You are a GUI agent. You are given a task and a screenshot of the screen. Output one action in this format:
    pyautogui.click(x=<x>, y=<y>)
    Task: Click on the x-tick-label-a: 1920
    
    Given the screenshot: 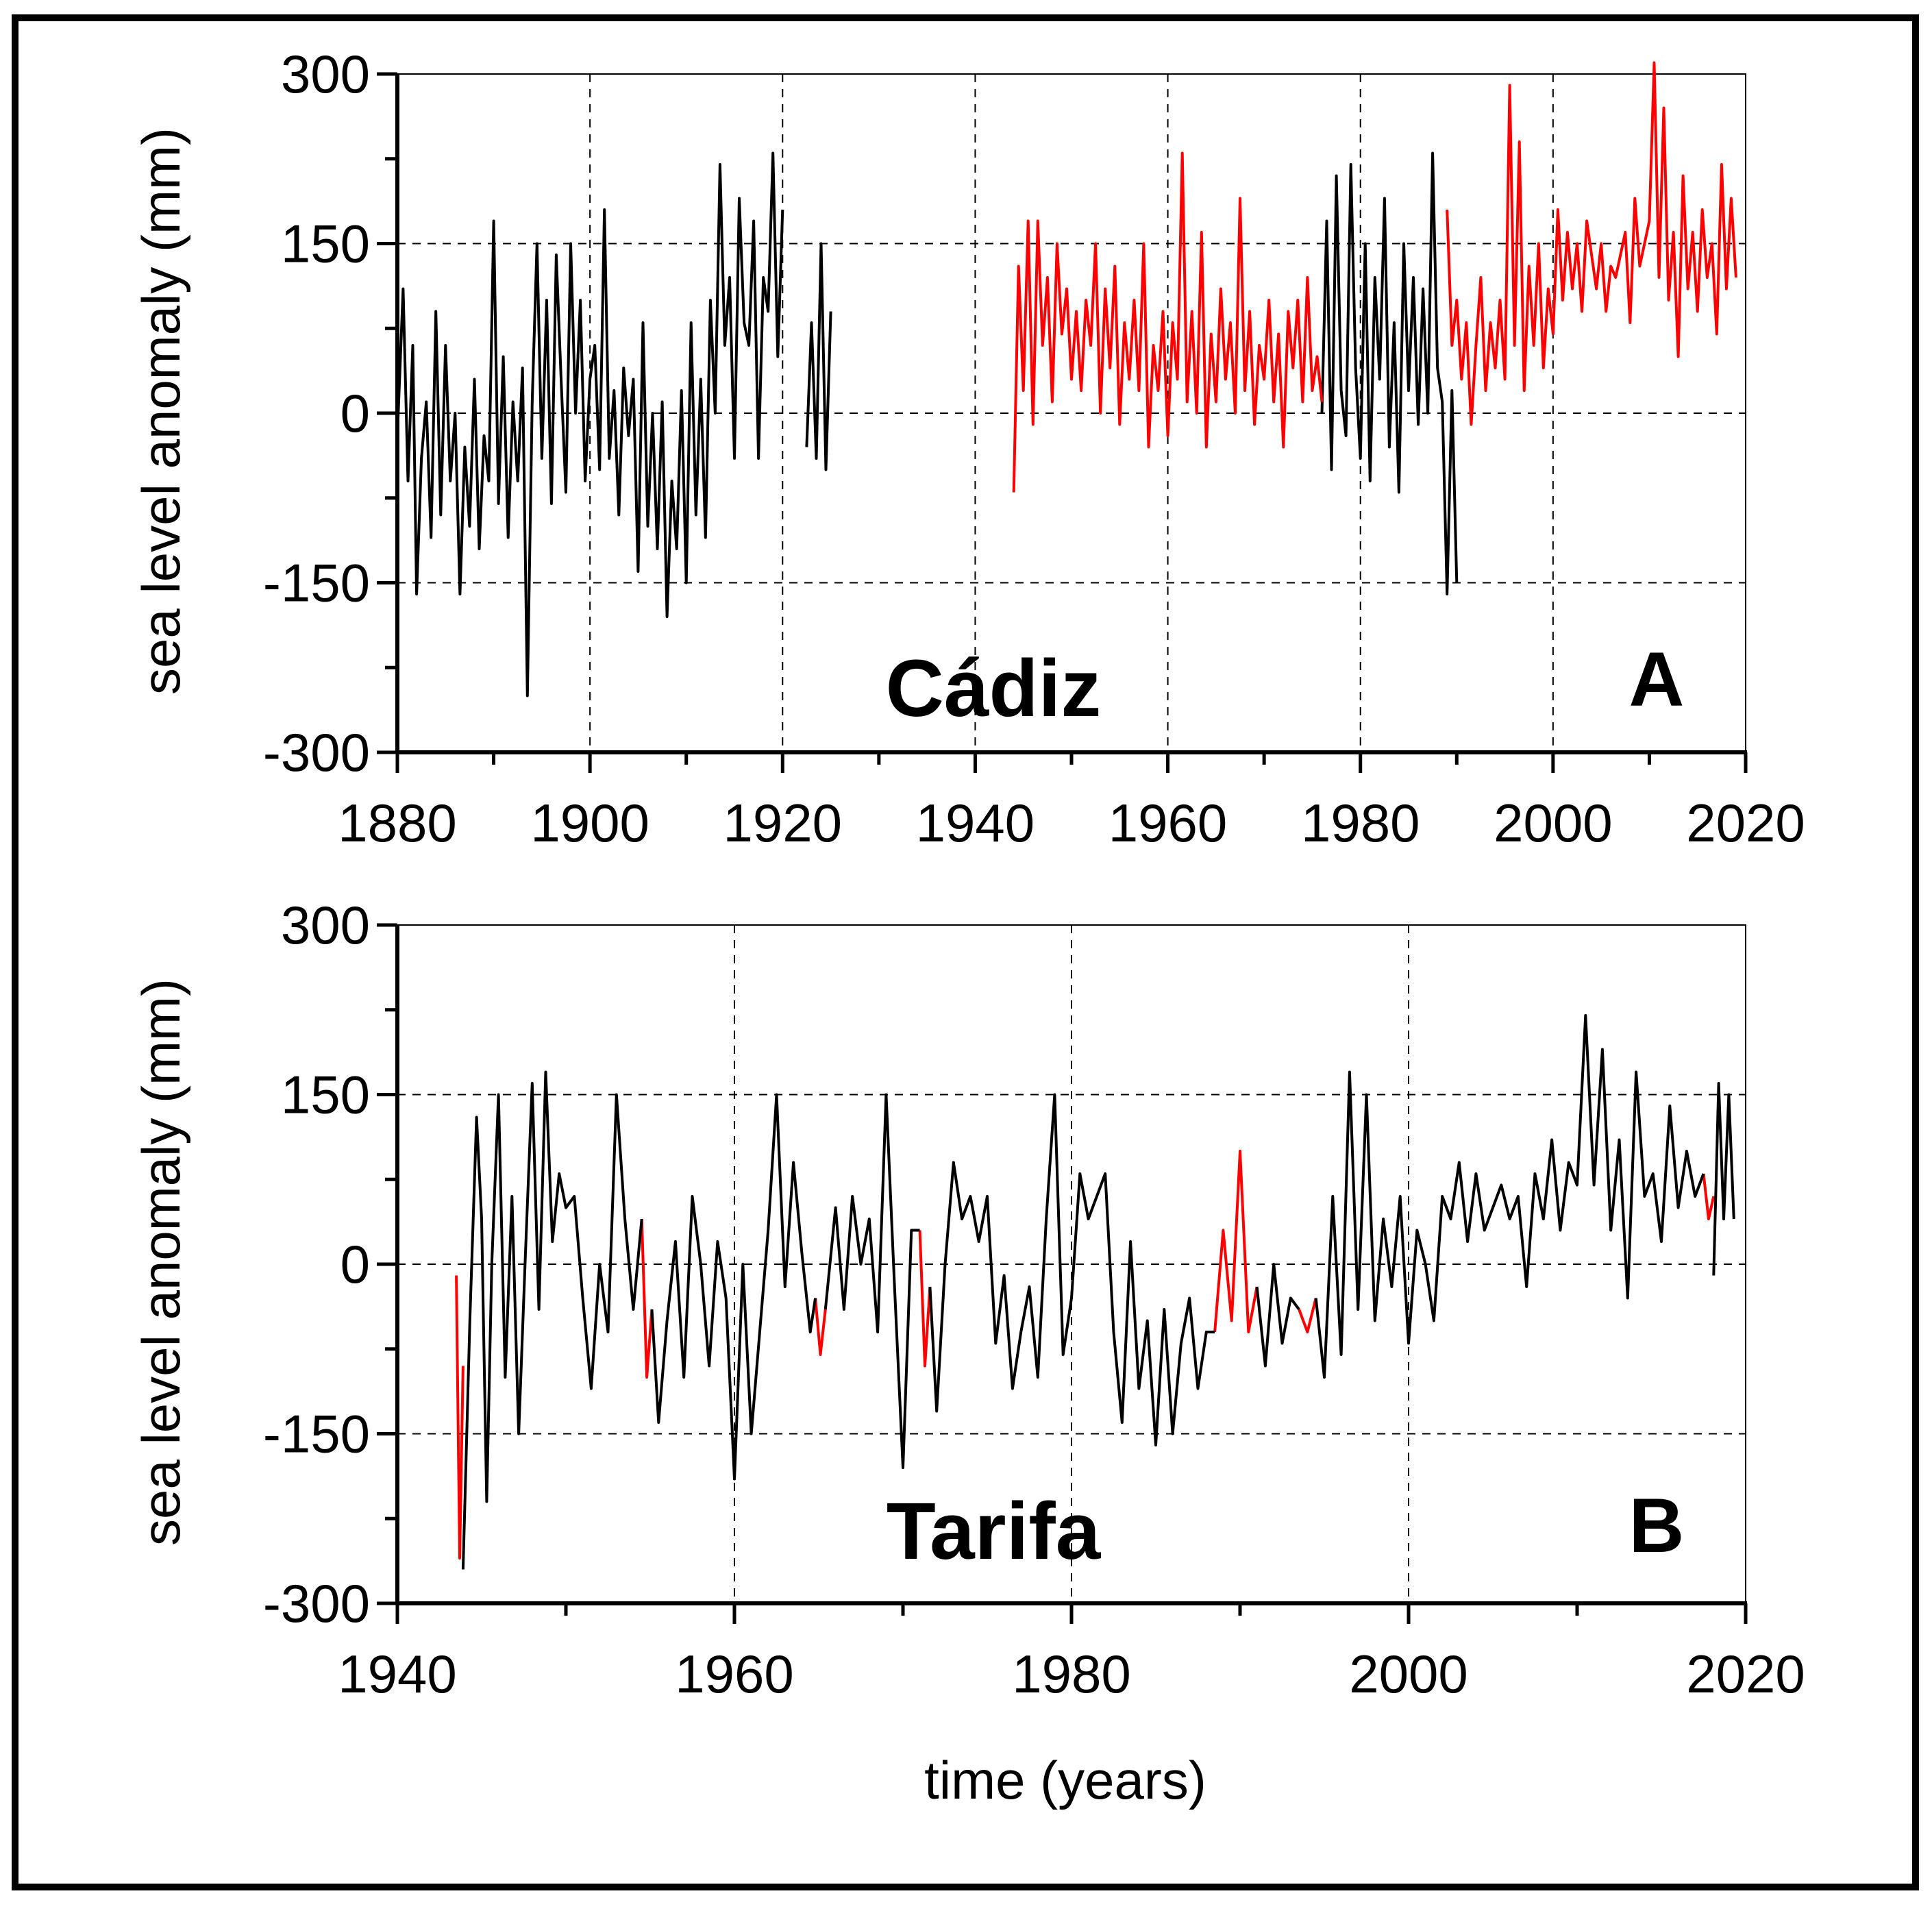 What is the action you would take?
    pyautogui.click(x=783, y=823)
    